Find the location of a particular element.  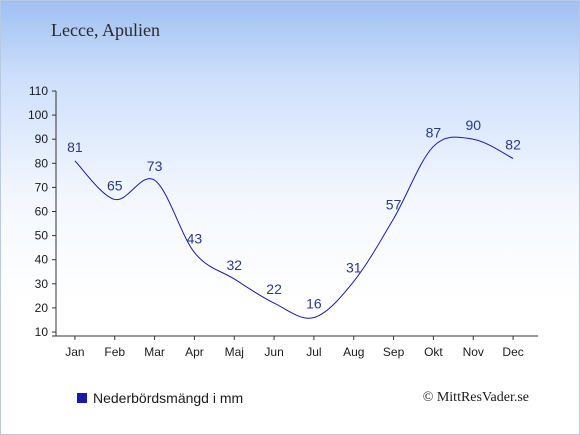

data-label: 90 is located at coordinates (473, 125).